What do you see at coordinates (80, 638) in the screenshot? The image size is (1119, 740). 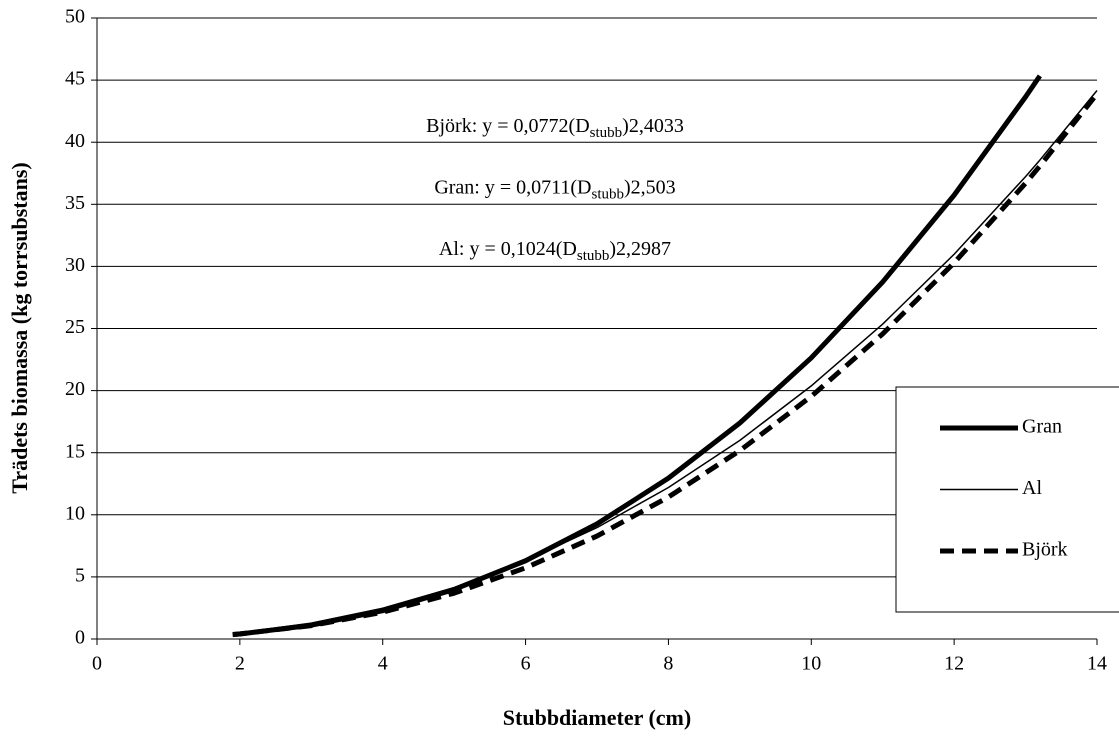 I see `y-tick-label: 0` at bounding box center [80, 638].